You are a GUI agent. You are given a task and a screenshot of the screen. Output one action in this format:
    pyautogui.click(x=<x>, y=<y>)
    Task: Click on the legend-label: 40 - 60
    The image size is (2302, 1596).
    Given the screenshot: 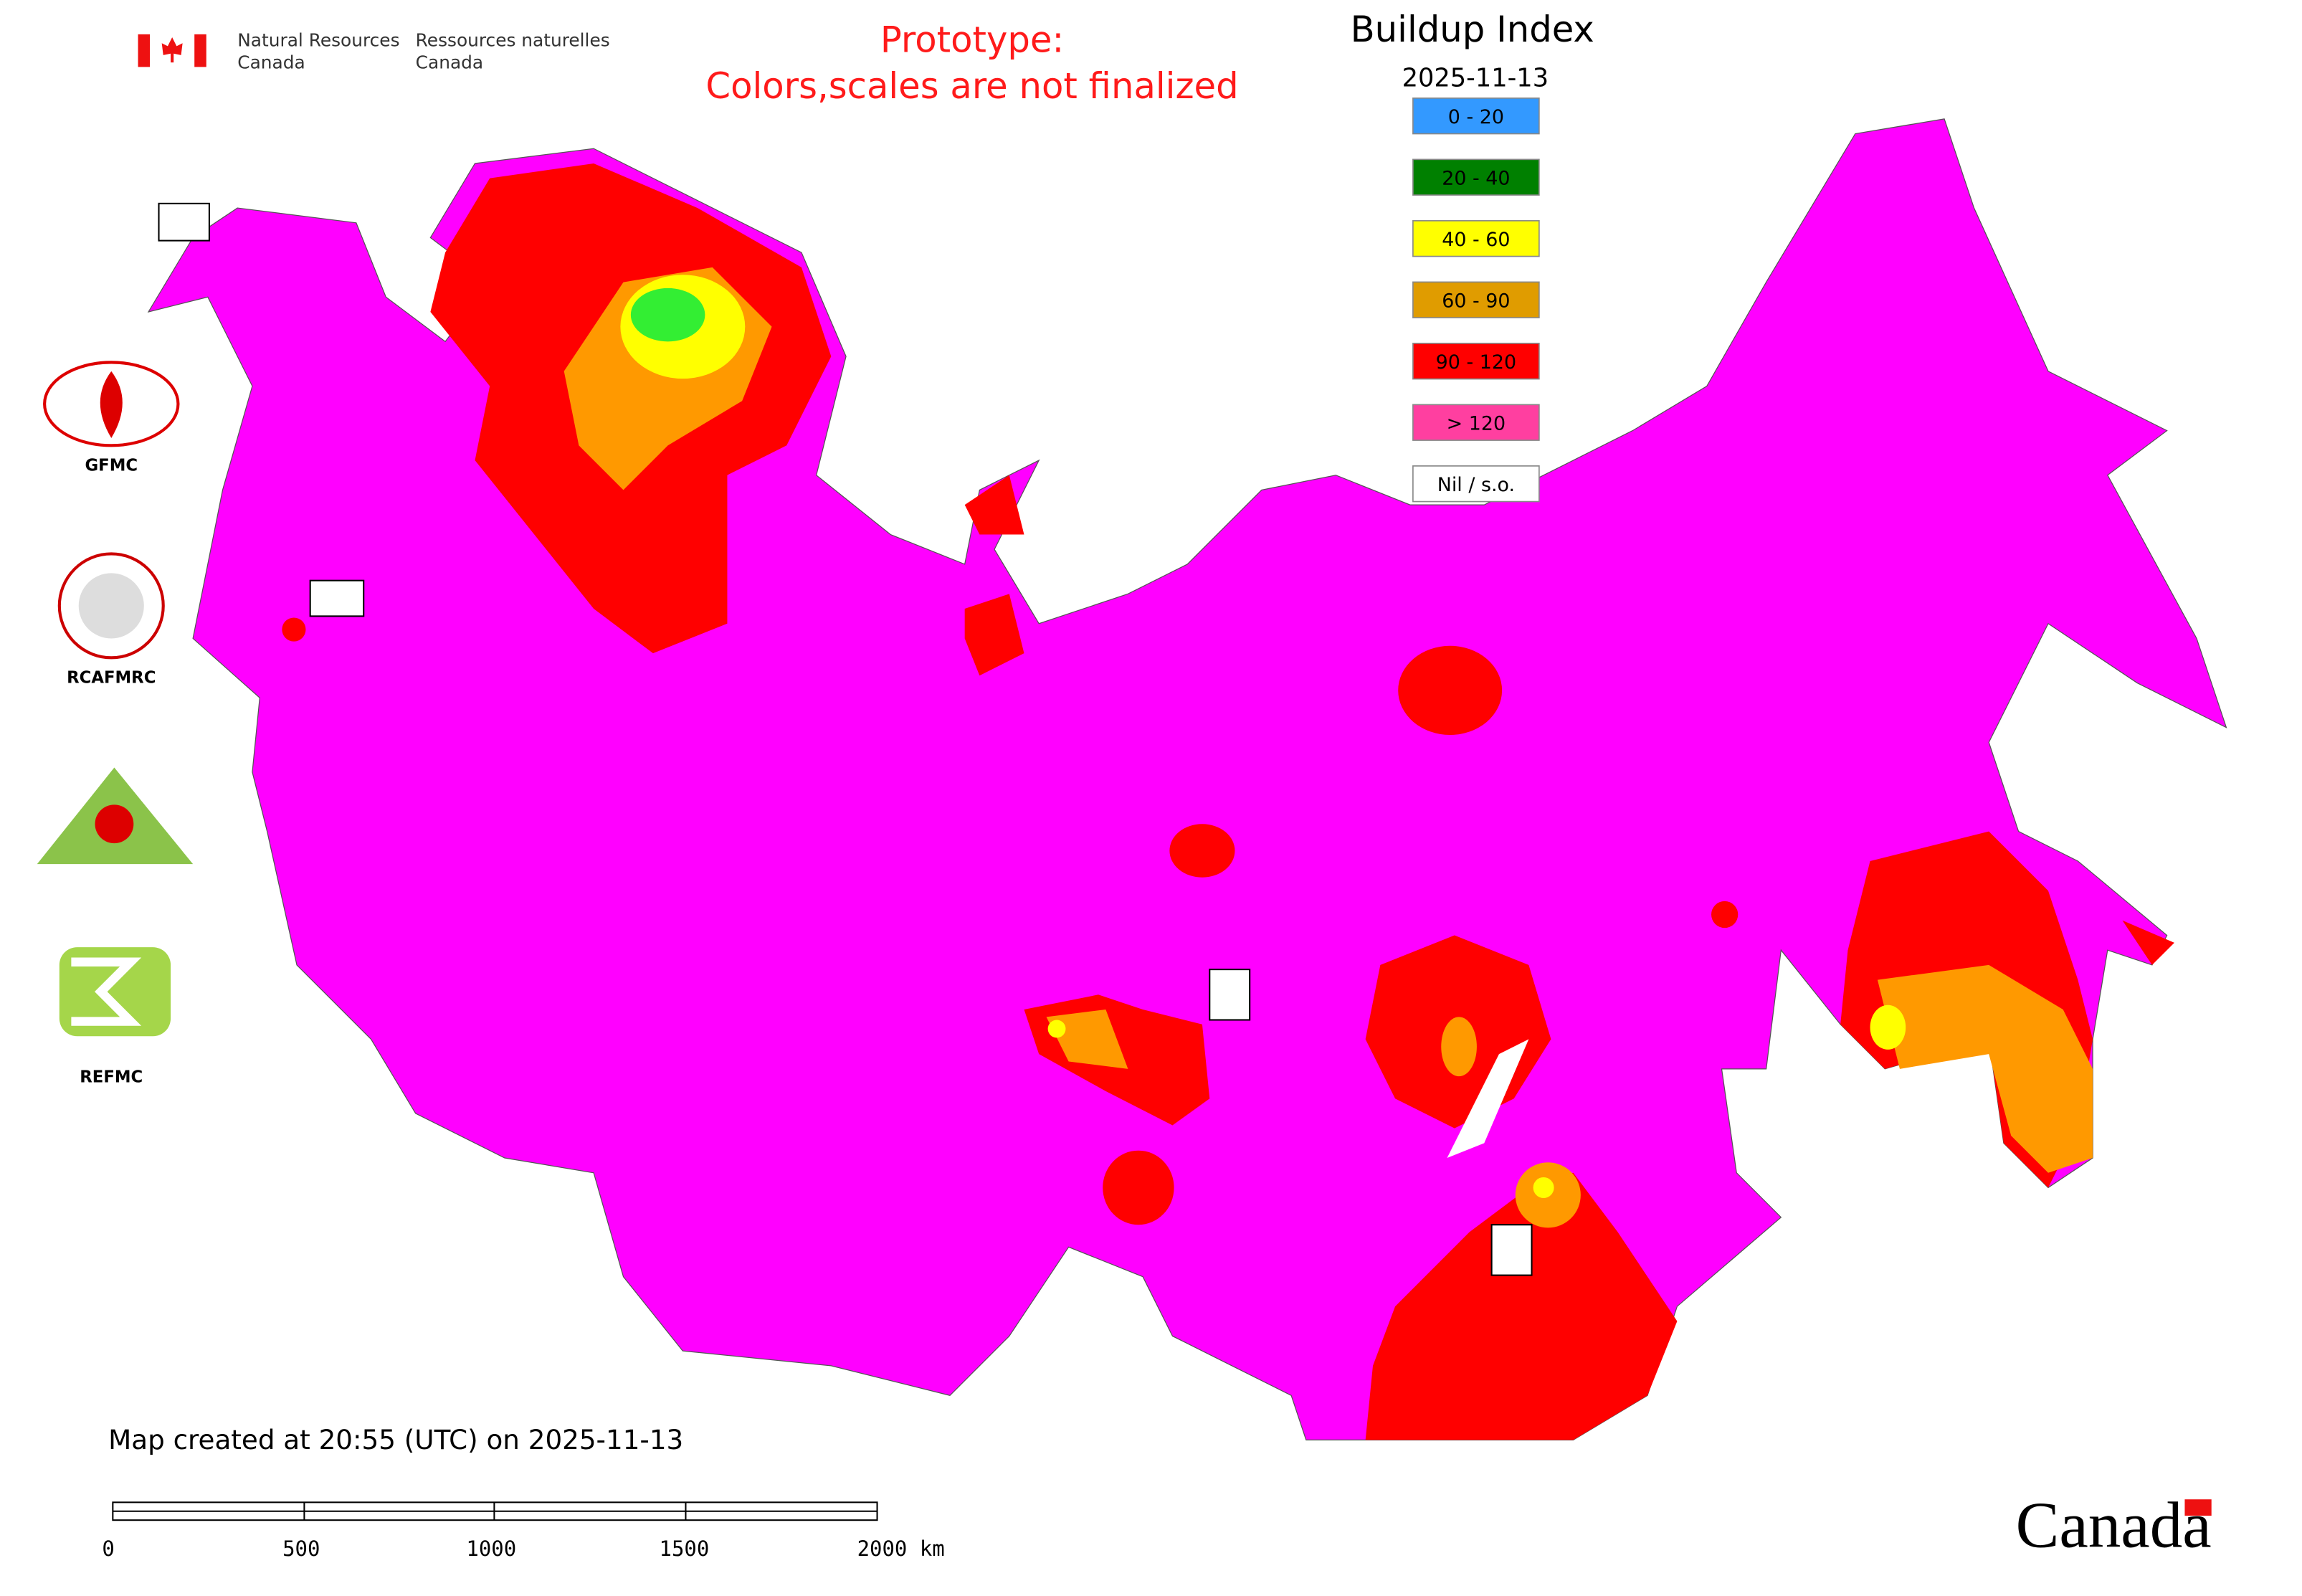 What is the action you would take?
    pyautogui.click(x=1476, y=240)
    